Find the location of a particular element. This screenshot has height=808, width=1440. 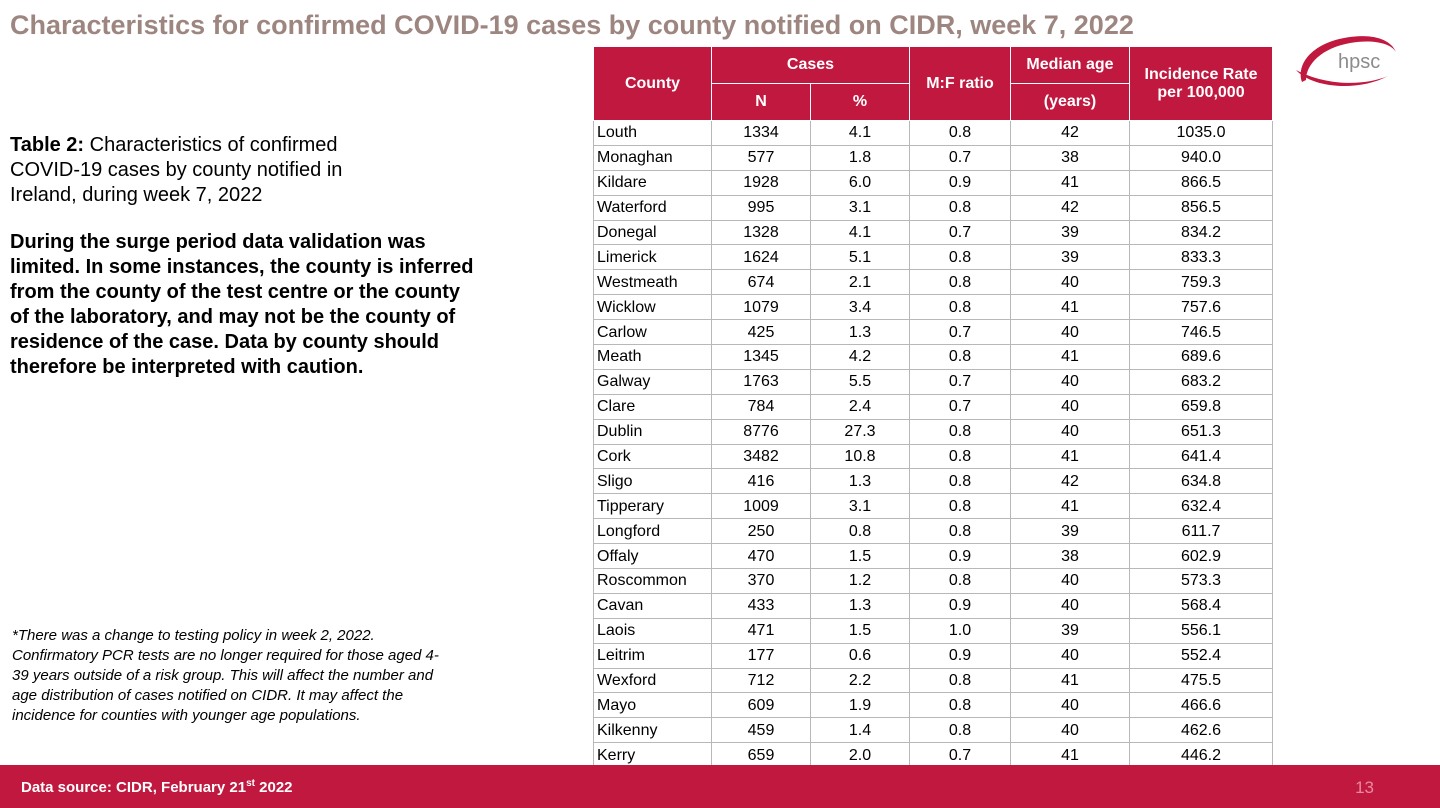

cell-mf-ratio: 1.0 is located at coordinates (960, 630).